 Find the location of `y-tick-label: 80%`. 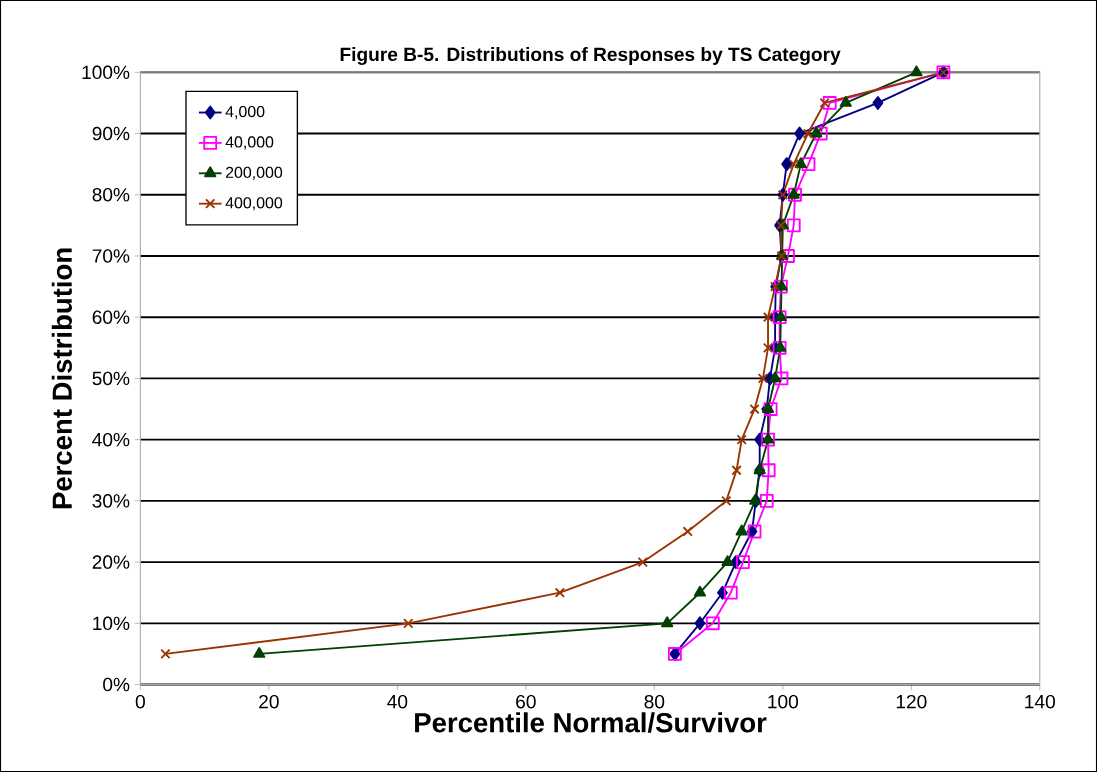

y-tick-label: 80% is located at coordinates (111, 194).